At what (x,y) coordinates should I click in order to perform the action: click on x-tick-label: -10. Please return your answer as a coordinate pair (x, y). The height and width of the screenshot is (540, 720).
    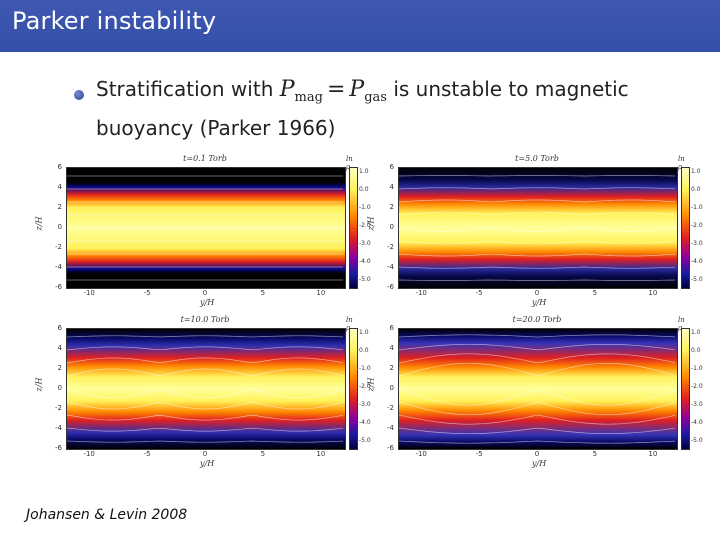
    Looking at the image, I should click on (421, 454).